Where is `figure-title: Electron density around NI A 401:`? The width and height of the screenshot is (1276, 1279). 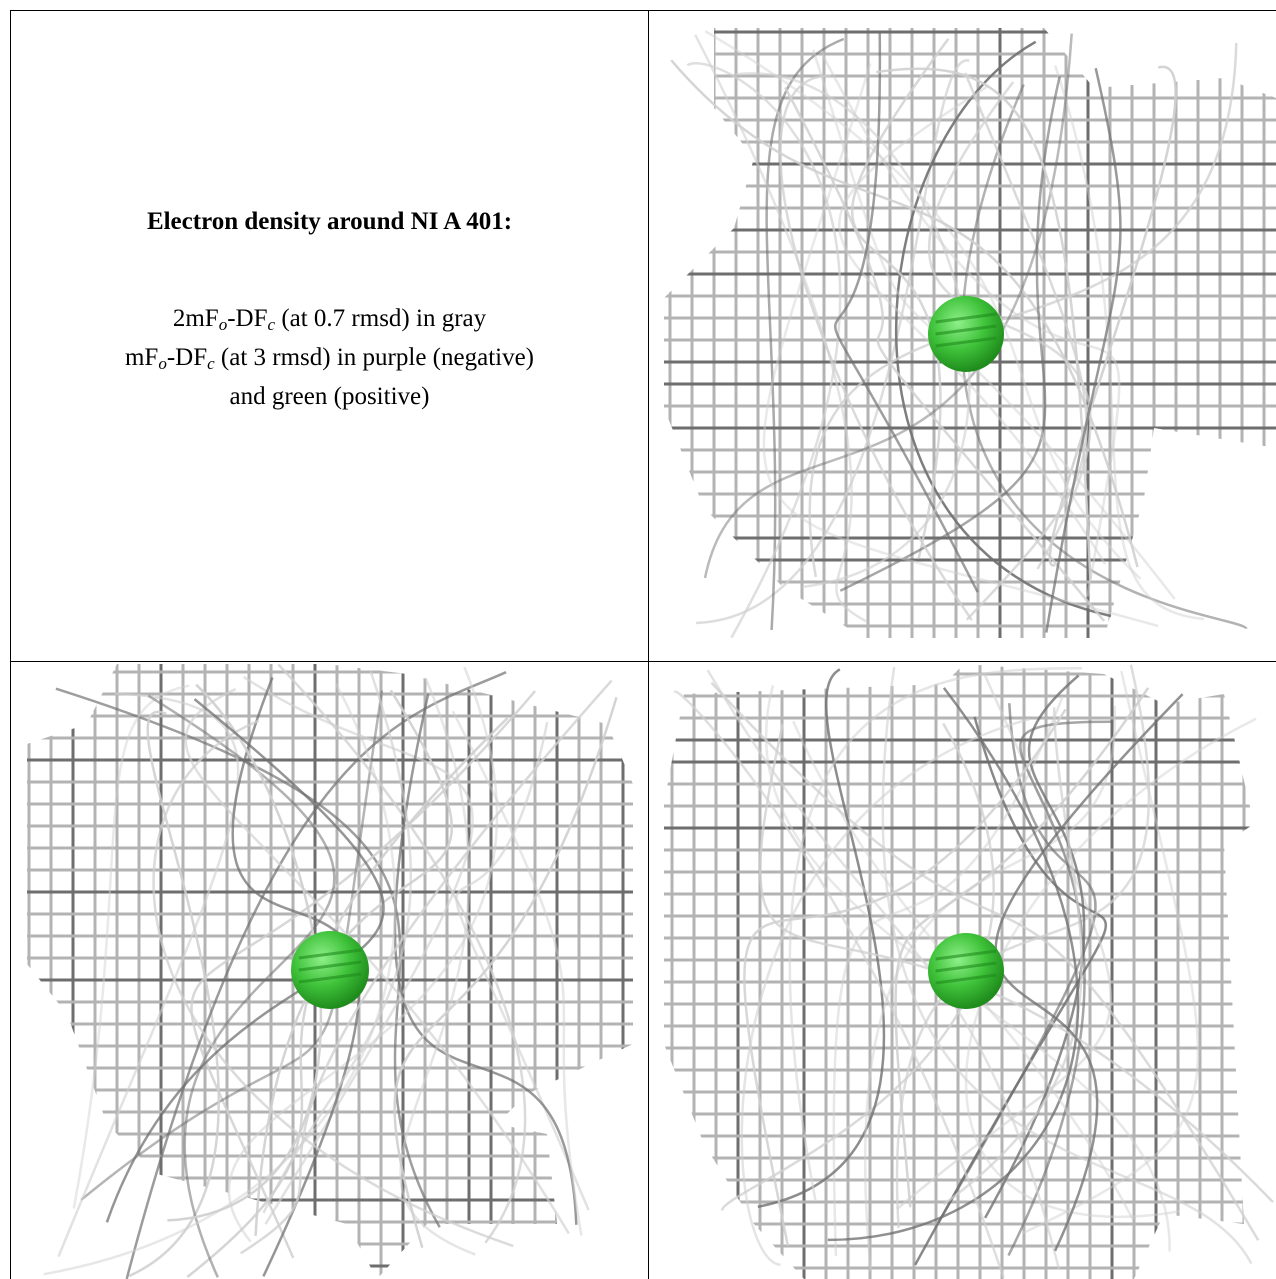
figure-title: Electron density around NI A 401: is located at coordinates (329, 221).